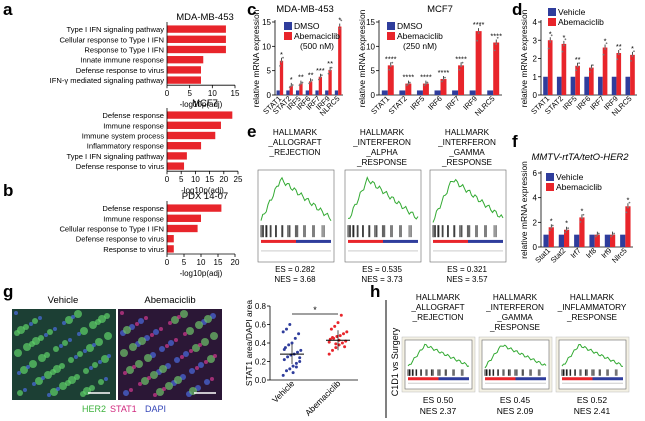 The image size is (645, 421). What do you see at coordinates (420, 36) in the screenshot?
I see `legend-label: Abemaciclib` at bounding box center [420, 36].